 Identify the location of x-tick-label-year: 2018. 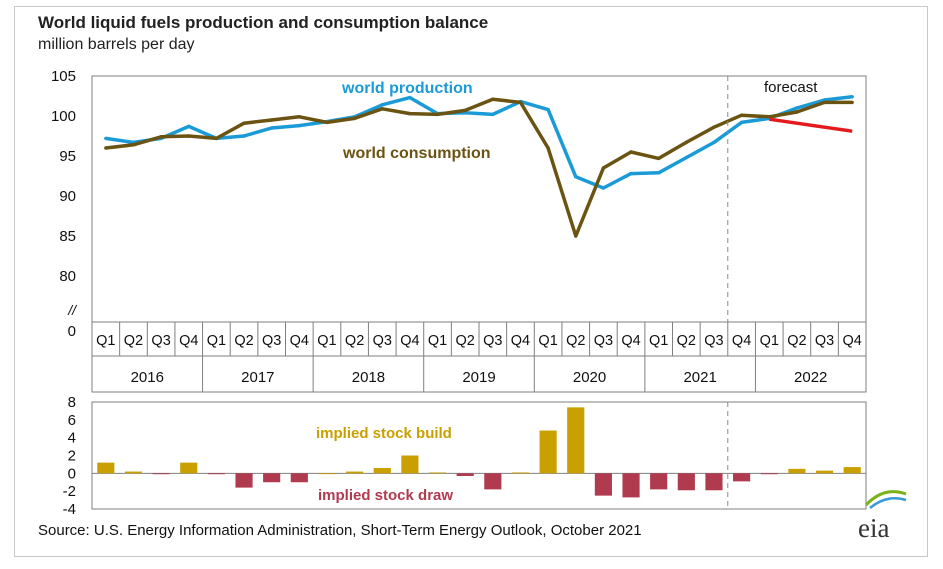
(368, 377).